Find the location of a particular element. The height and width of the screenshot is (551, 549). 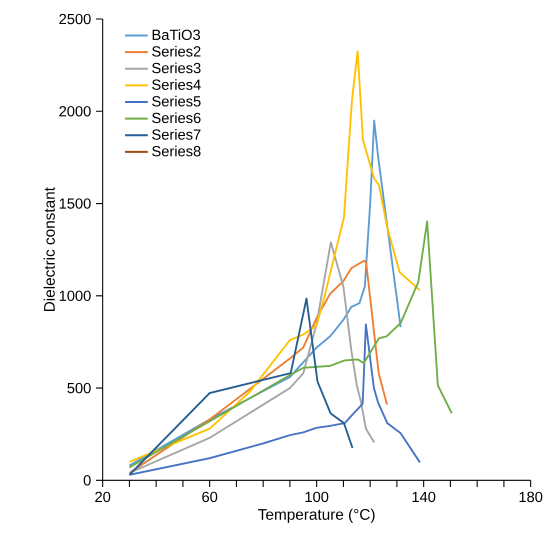

y-tick-label: 2000 is located at coordinates (75, 111).